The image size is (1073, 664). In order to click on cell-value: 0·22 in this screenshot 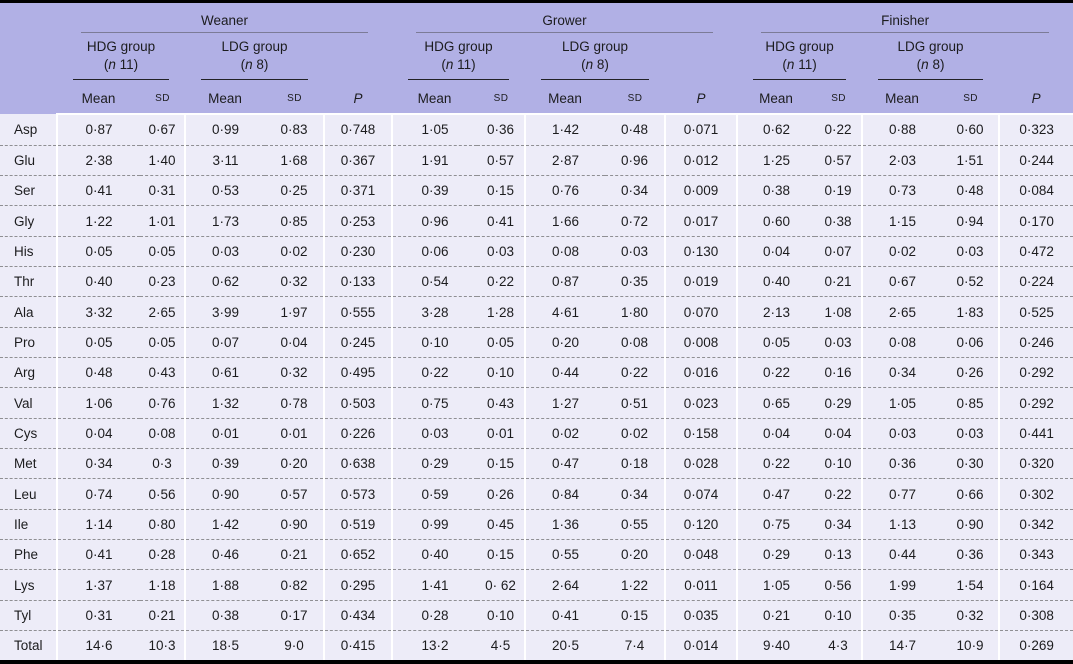, I will do `click(501, 282)`.